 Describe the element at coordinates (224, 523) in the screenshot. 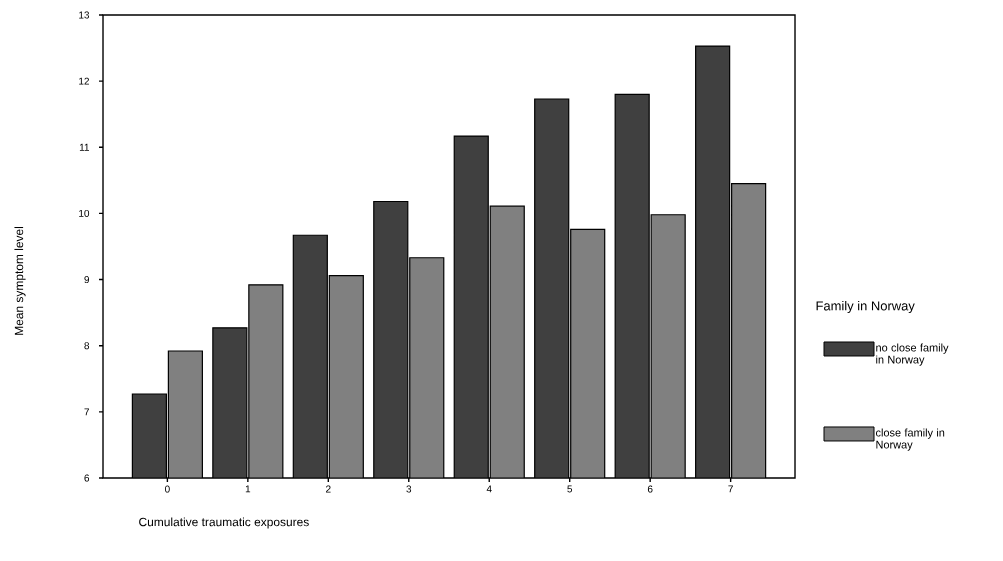

I see `x-axis-title: Cumulative traumatic exposures` at that location.